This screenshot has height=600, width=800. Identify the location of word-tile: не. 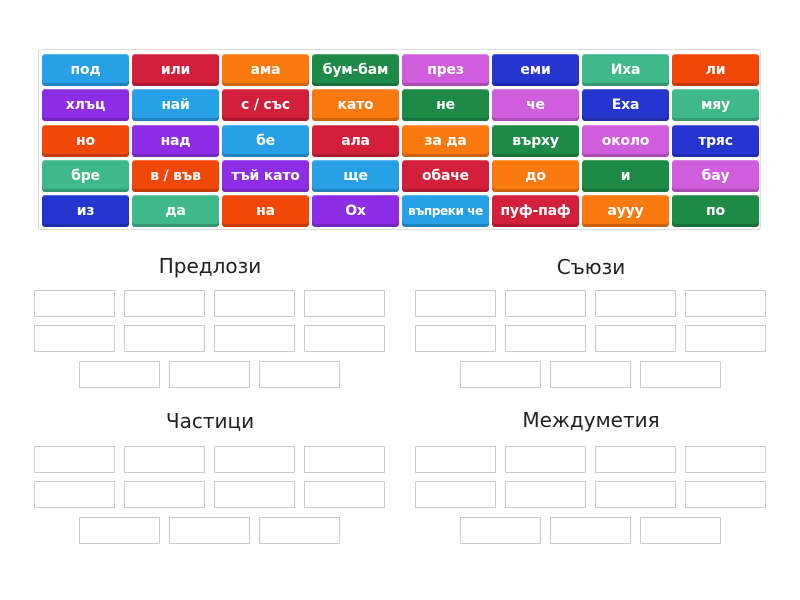
(445, 105).